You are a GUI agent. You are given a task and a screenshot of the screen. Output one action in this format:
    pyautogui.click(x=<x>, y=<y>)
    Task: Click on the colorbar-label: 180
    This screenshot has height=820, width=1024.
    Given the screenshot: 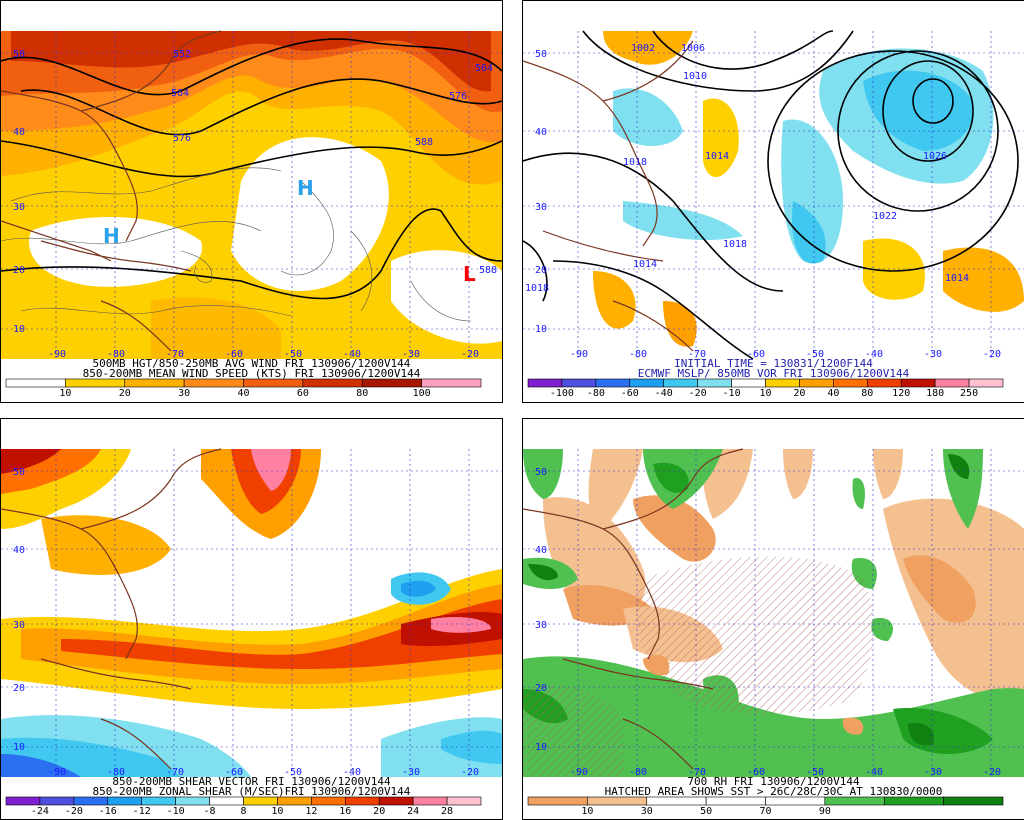 What is the action you would take?
    pyautogui.click(x=935, y=393)
    